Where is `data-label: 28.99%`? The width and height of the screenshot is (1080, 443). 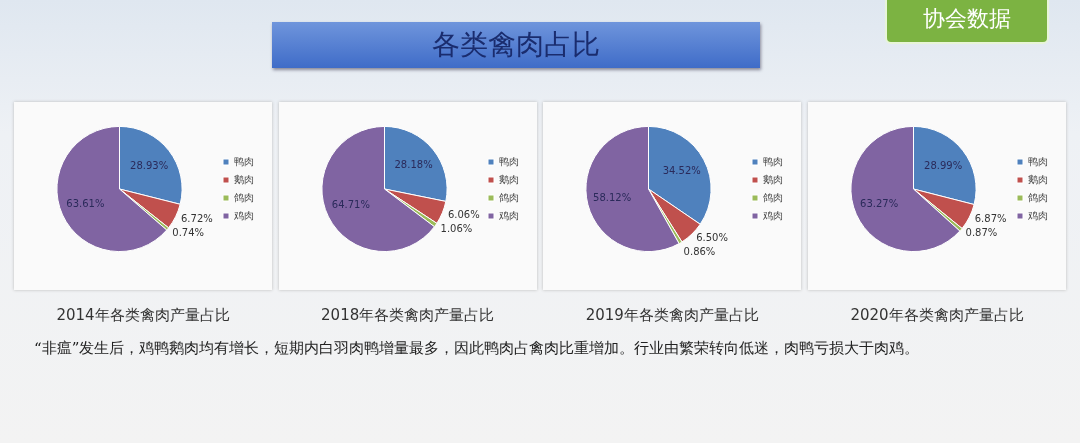
data-label: 28.99% is located at coordinates (943, 165).